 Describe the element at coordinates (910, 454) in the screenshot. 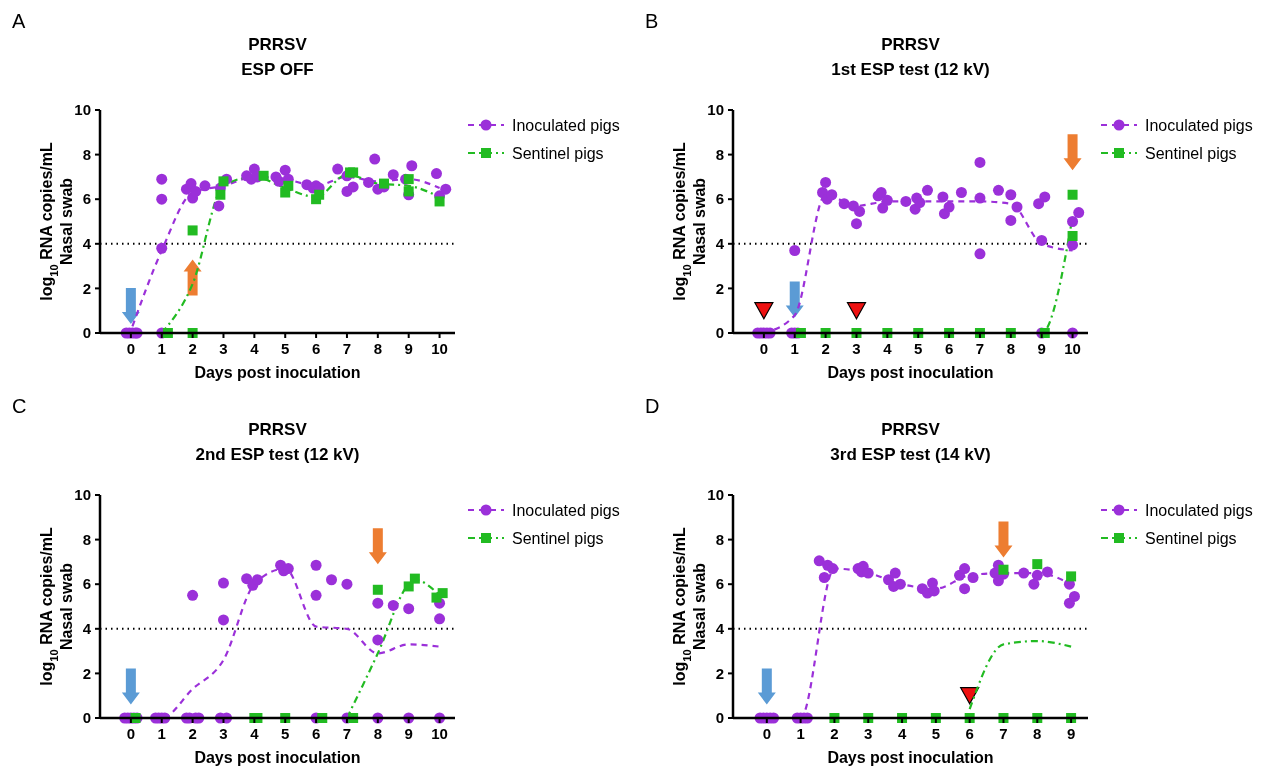

I see `chart-subtitle: 3rd ESP test (14 kV)` at that location.